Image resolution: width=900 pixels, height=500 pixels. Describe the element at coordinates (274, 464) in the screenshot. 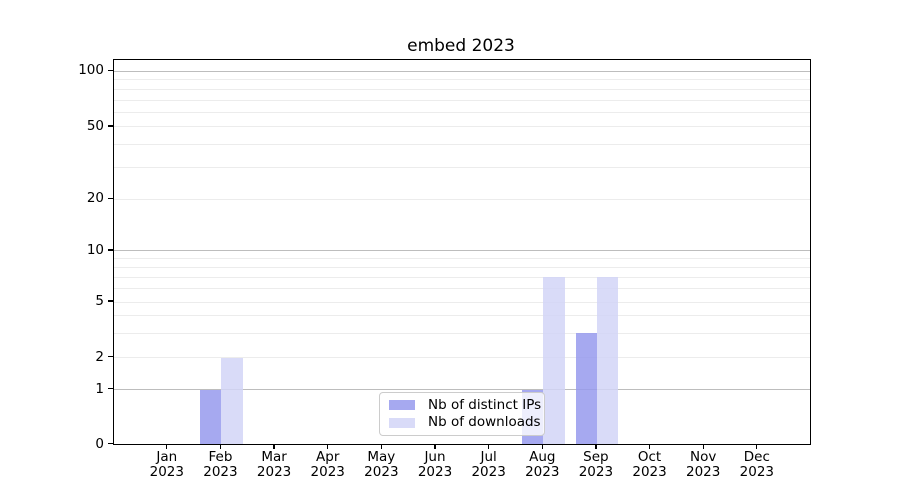

I see `x-tick-label: Mar 2023` at that location.